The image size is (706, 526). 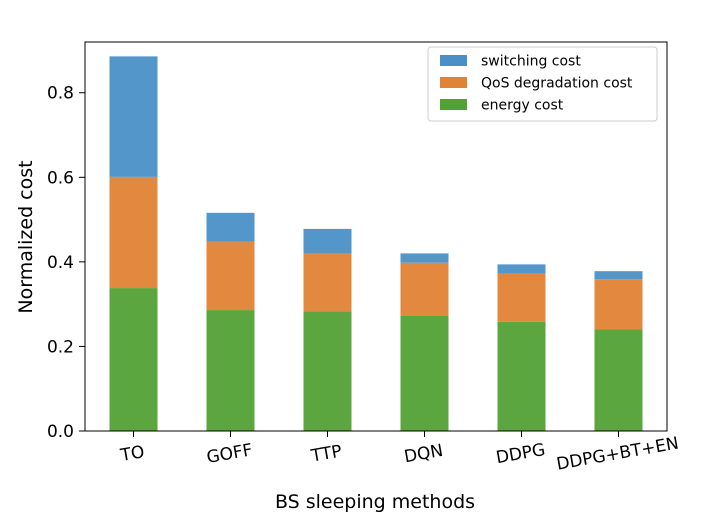 What do you see at coordinates (133, 116) in the screenshot?
I see `bar-switching-cost-to` at bounding box center [133, 116].